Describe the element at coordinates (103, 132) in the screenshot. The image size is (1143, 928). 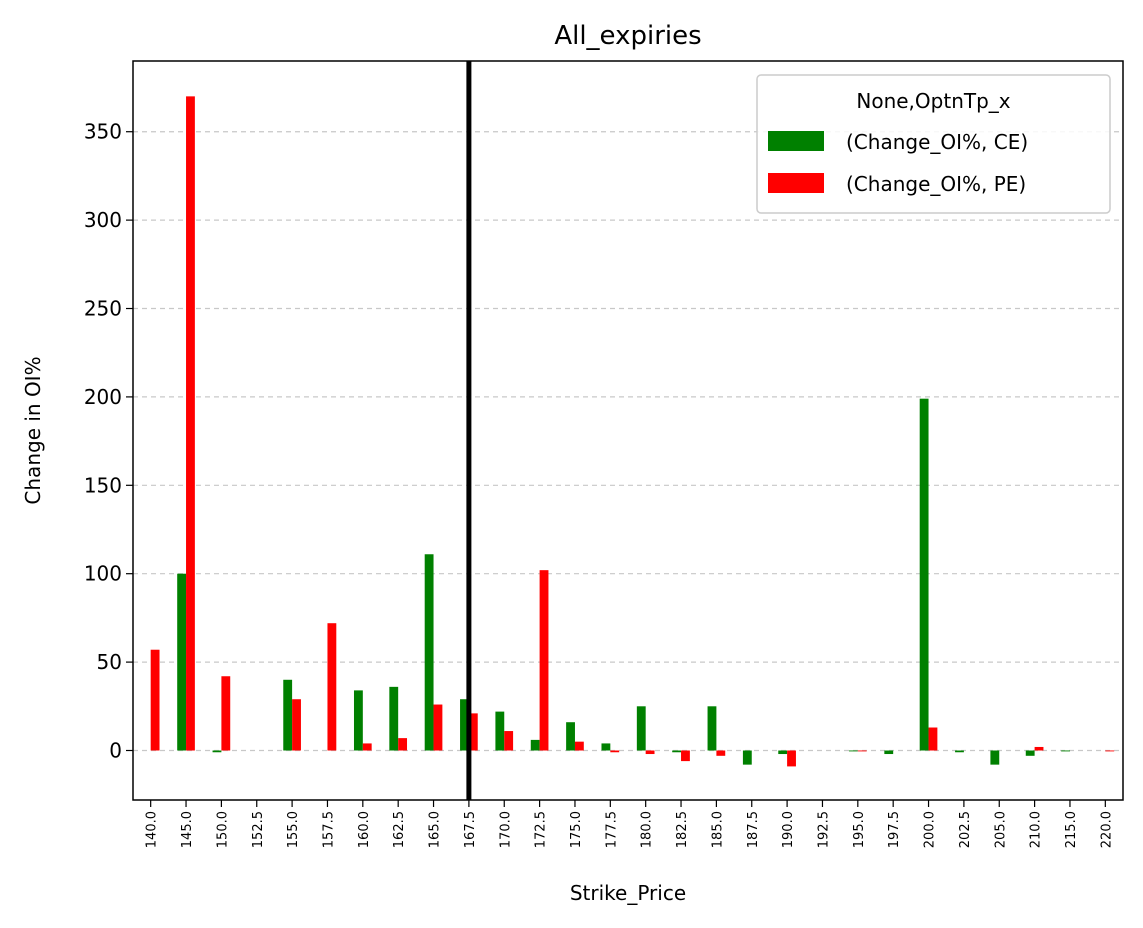
I see `y-tick-label: 350` at that location.